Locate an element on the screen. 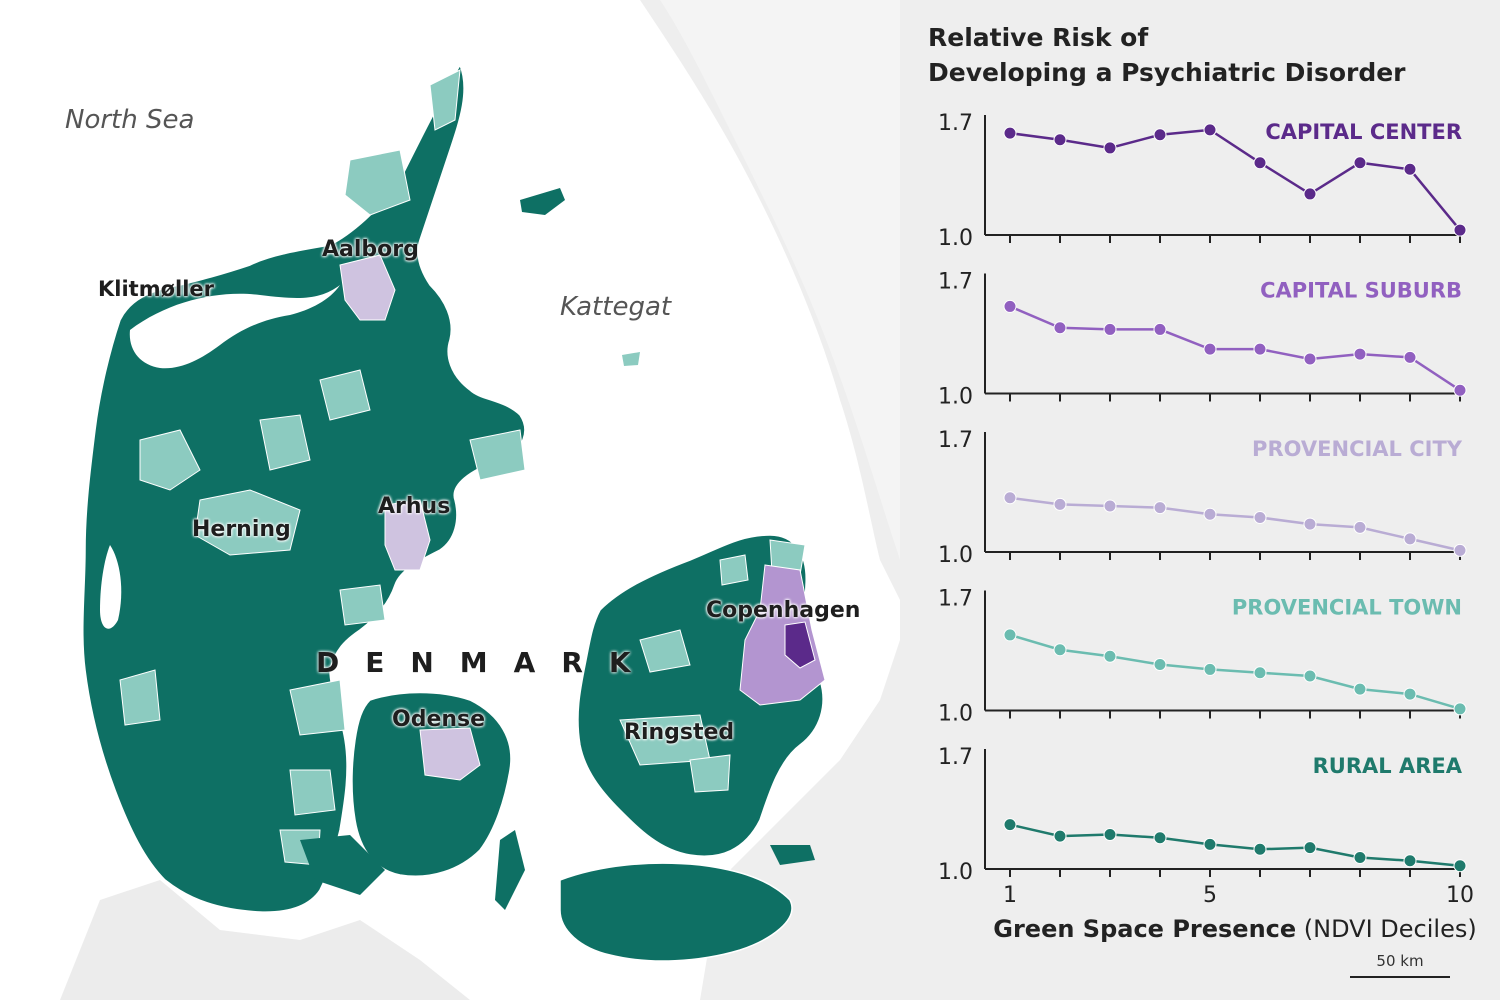 The width and height of the screenshot is (1500, 1000). aalborg-city is located at coordinates (367, 287).